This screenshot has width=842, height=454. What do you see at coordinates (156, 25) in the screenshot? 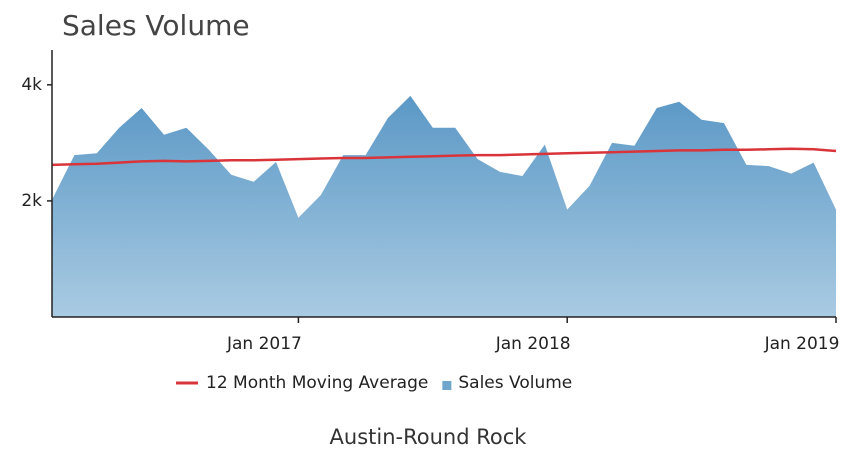
I see `chart-title: Sales Volume` at bounding box center [156, 25].